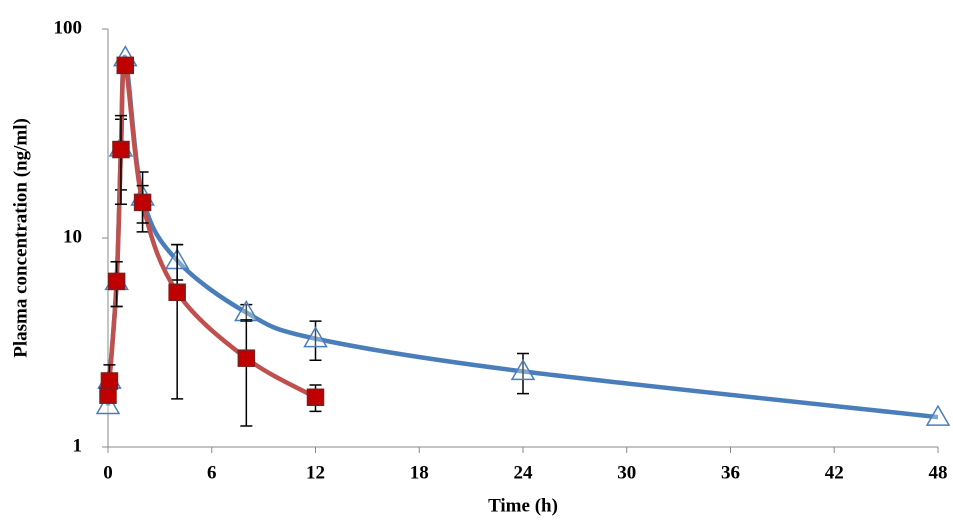 This screenshot has width=953, height=531. Describe the element at coordinates (78, 445) in the screenshot. I see `y-tick-label: 1` at that location.